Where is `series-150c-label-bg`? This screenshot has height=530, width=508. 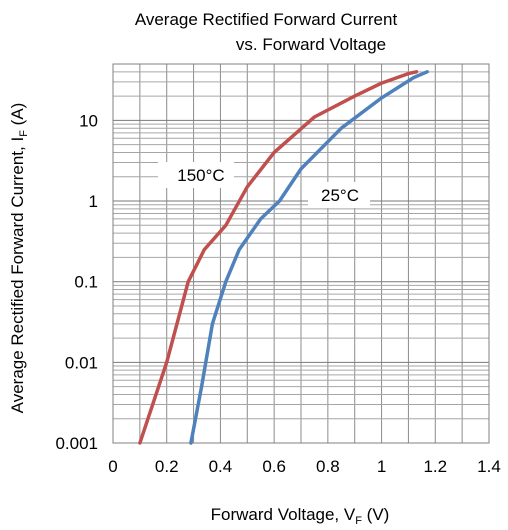 series-150c-label-bg is located at coordinates (196, 175).